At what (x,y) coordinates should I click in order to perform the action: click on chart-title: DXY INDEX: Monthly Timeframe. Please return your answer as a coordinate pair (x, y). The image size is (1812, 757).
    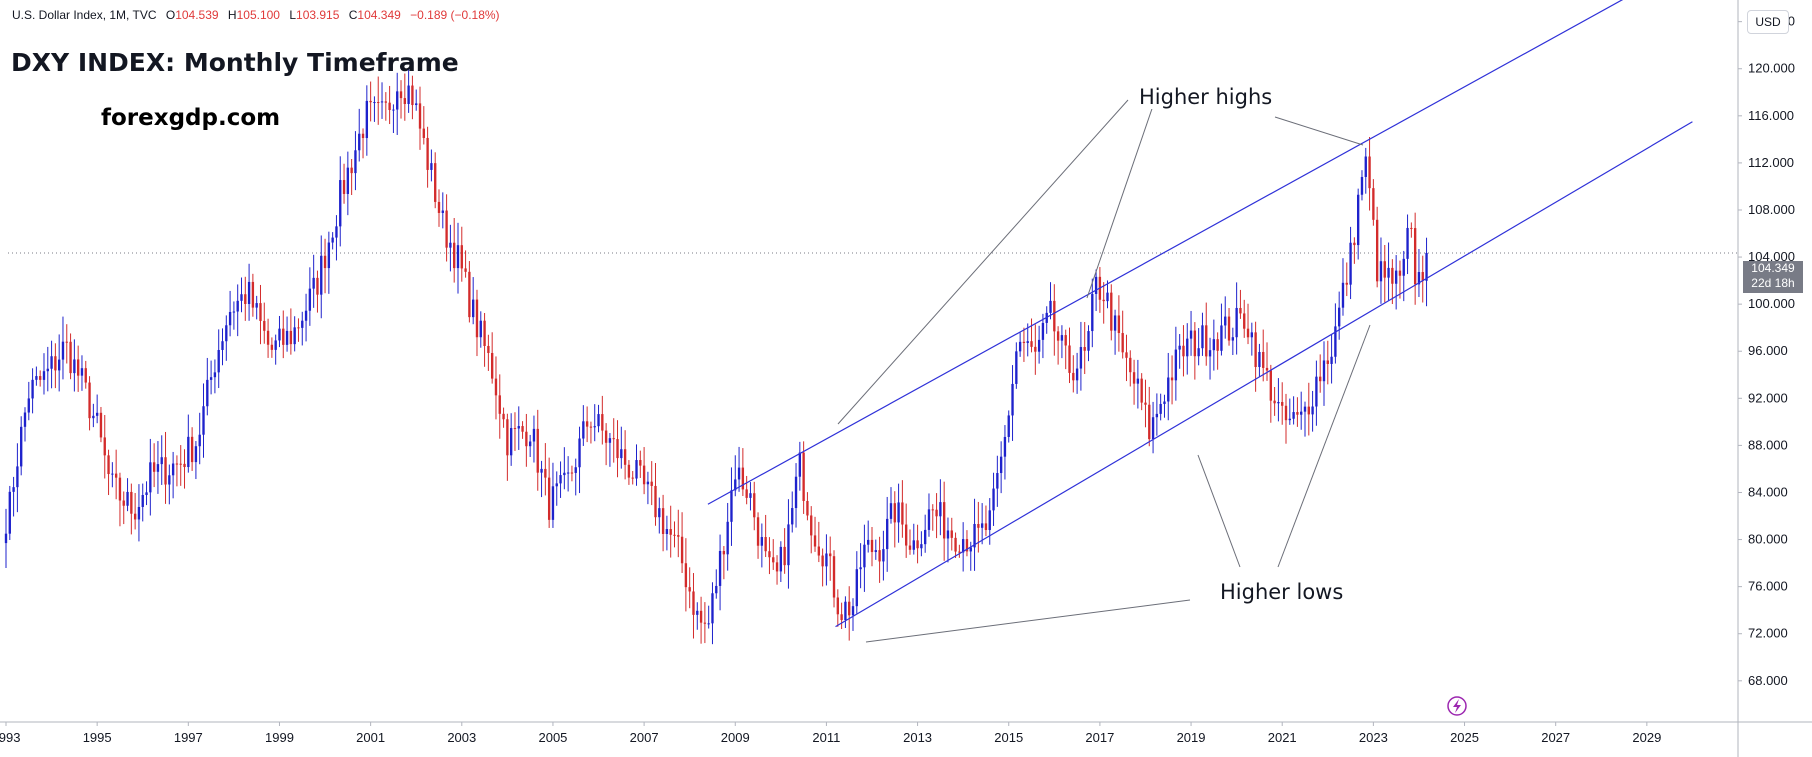
    Looking at the image, I should click on (235, 62).